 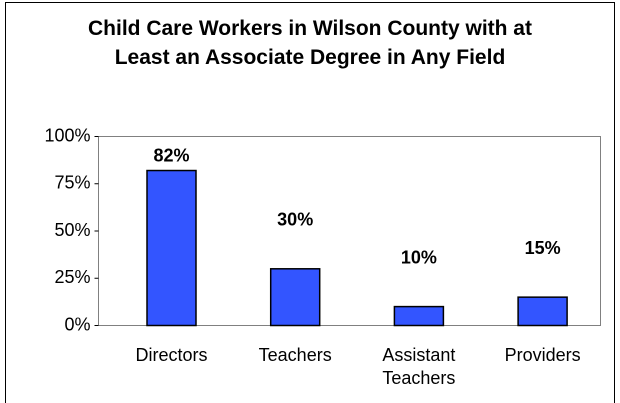 I want to click on x-tick-label: Directors, so click(x=171, y=355).